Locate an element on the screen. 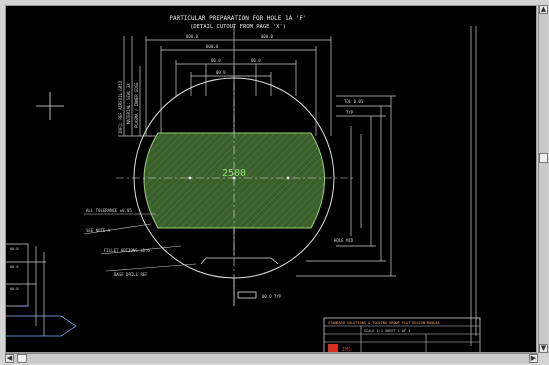 The image size is (549, 365). horizontal-scrollbar: ◀ ▶ is located at coordinates (271, 358).